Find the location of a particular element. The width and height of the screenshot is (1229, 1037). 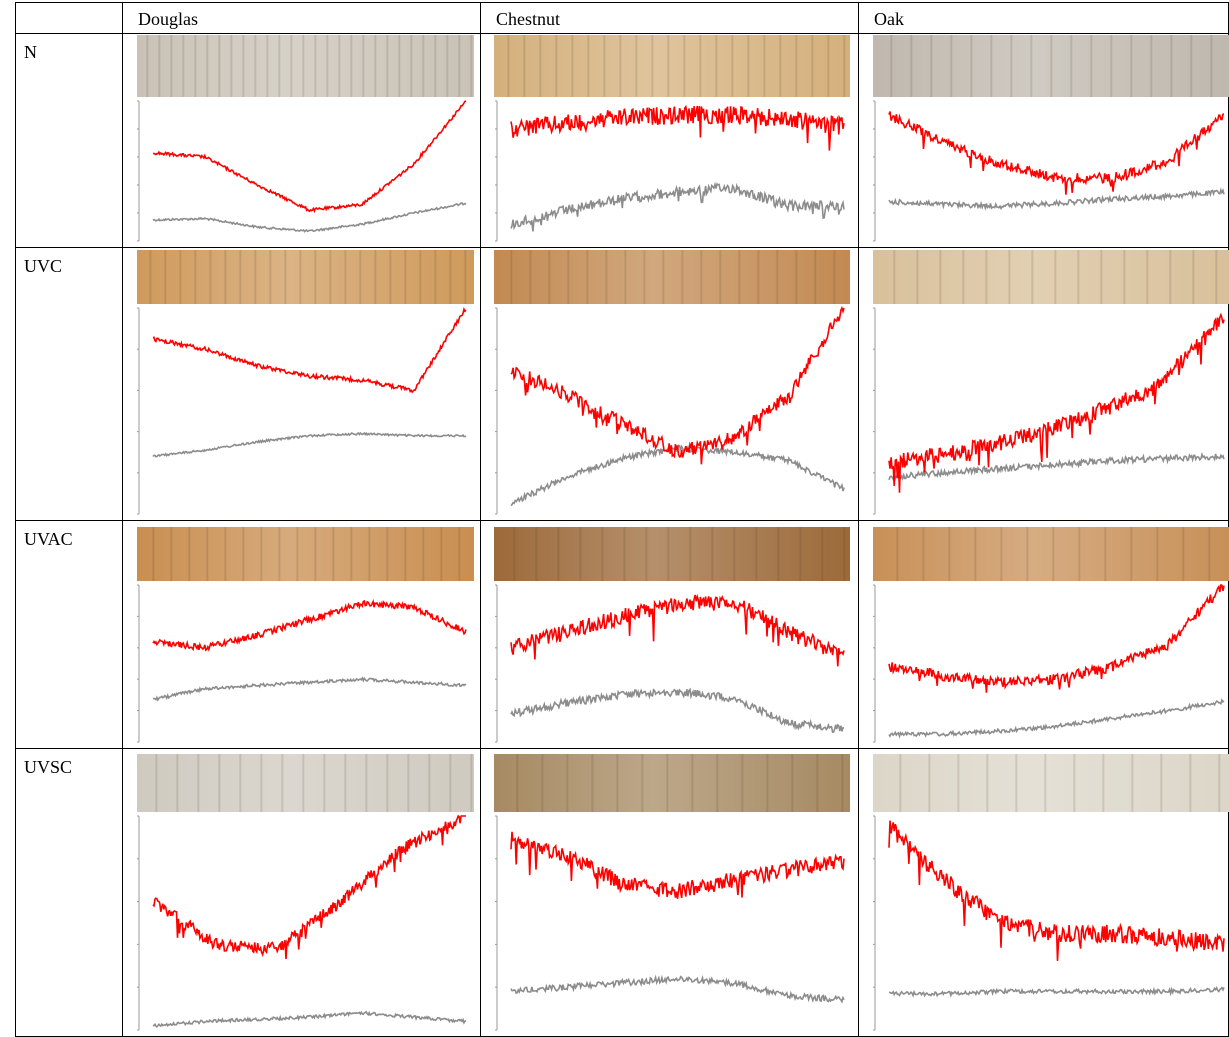

column-header: Douglas is located at coordinates (168, 19).